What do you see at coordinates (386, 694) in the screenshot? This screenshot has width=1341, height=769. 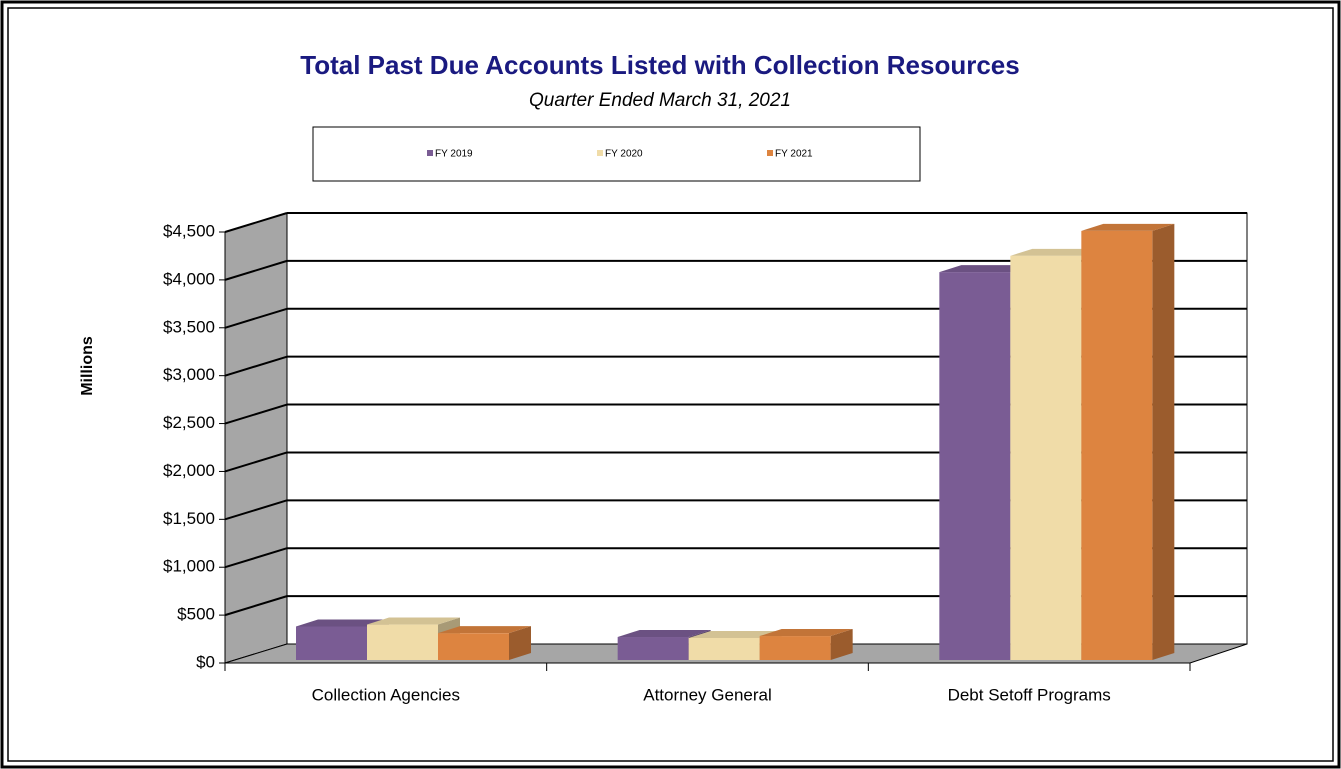 I see `x-tick-label: Collection Agencies` at bounding box center [386, 694].